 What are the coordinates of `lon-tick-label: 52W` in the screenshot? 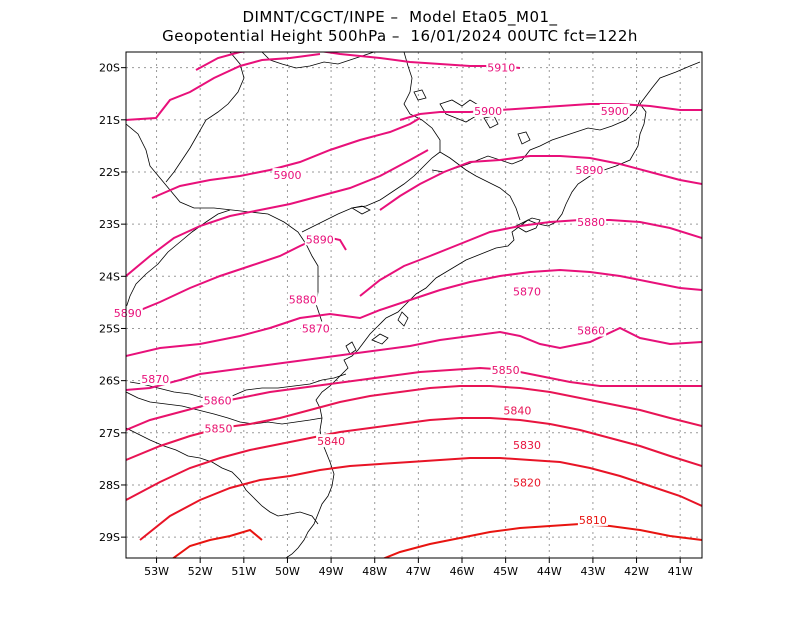 It's located at (200, 571).